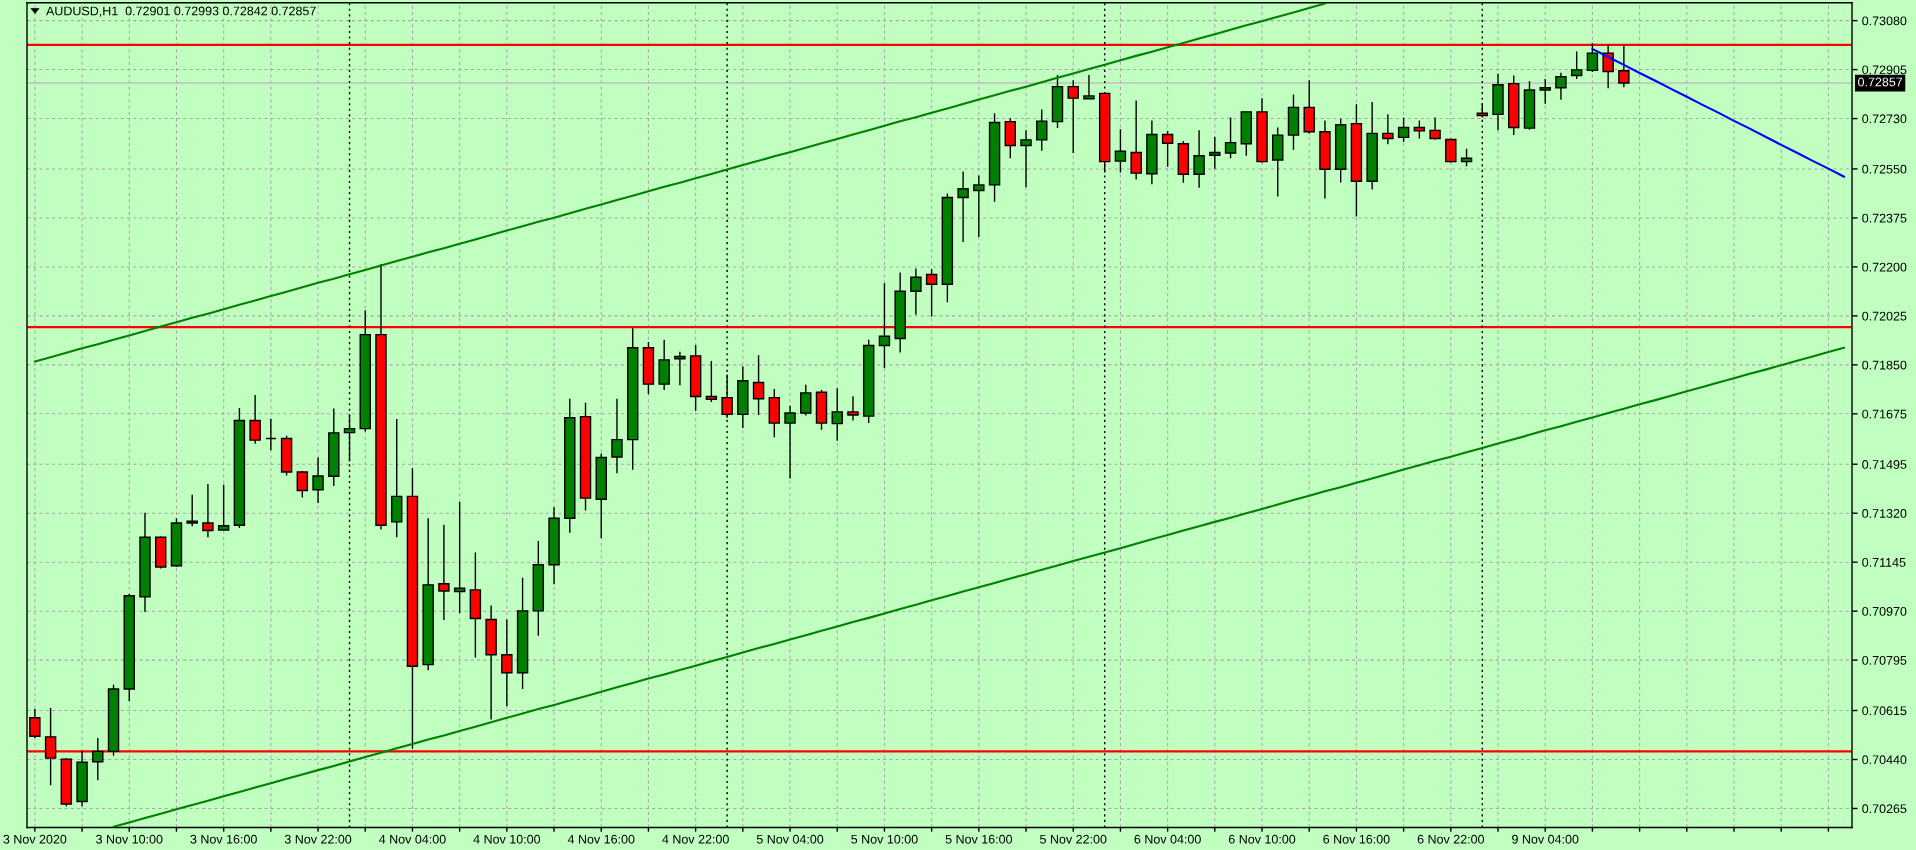  What do you see at coordinates (601, 839) in the screenshot?
I see `x-tick-label: 4 Nov 16:00` at bounding box center [601, 839].